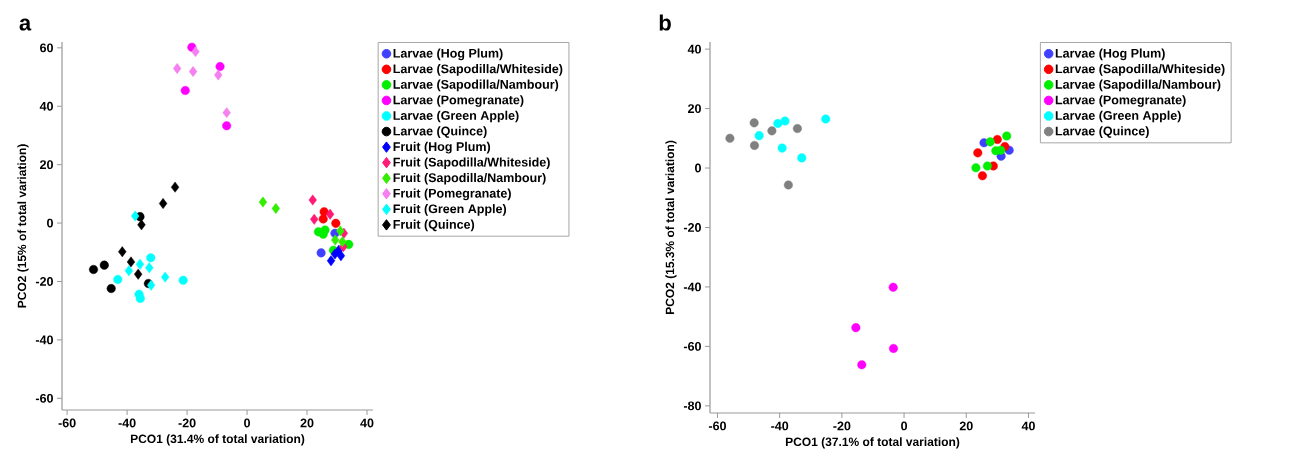 This screenshot has height=454, width=1298. Describe the element at coordinates (665, 22) in the screenshot. I see `chart-title: b` at that location.